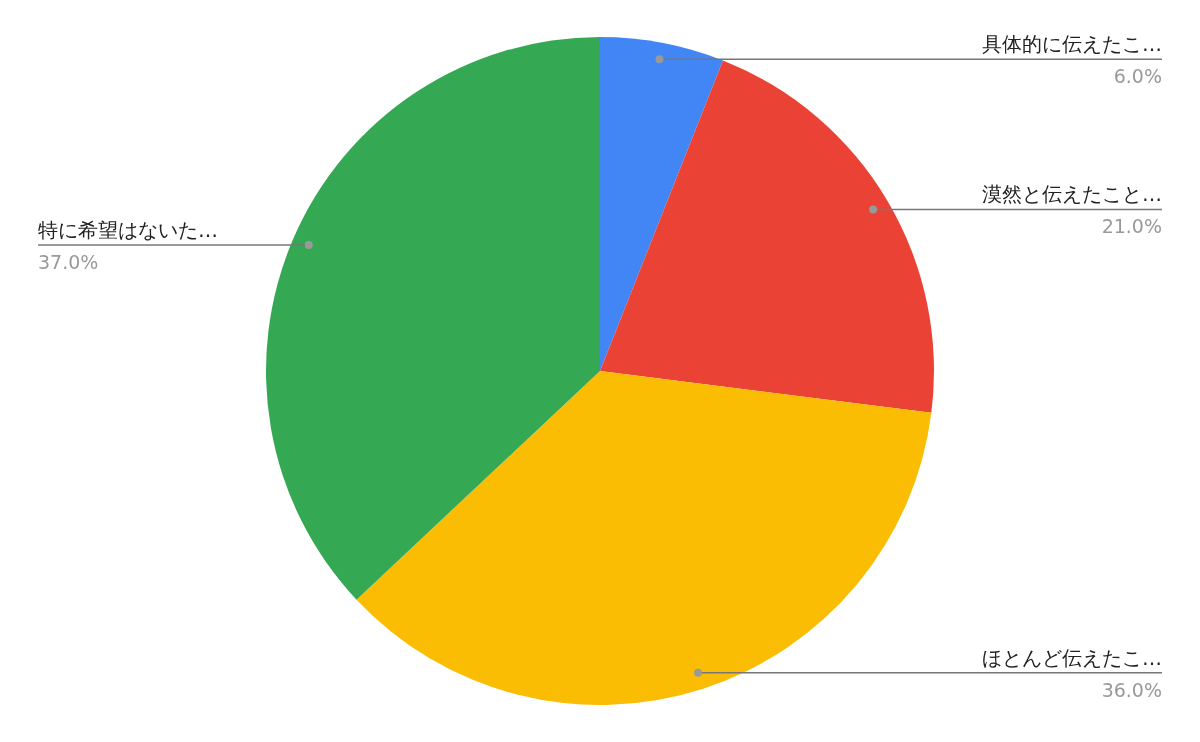 This screenshot has height=742, width=1200. Describe the element at coordinates (1137, 76) in the screenshot. I see `data-label: 6.0%` at that location.